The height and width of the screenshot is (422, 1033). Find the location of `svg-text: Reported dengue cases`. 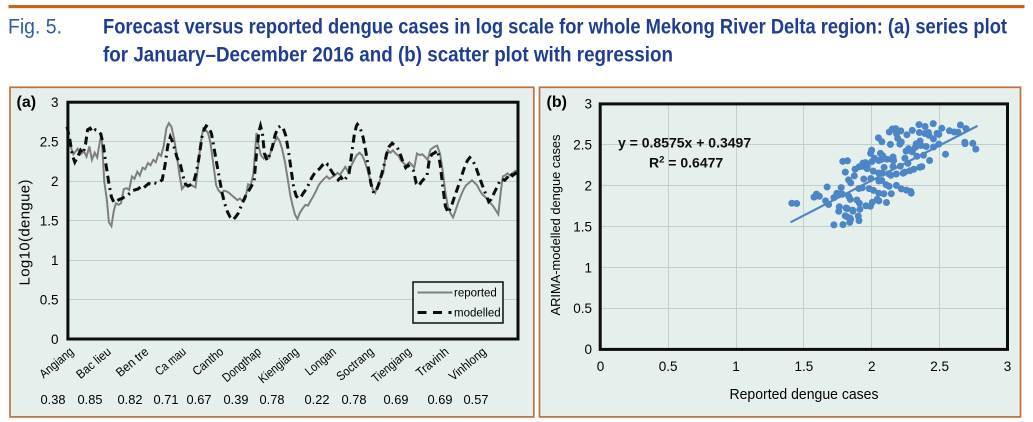

svg-text: Reported dengue cases is located at coordinates (804, 395).